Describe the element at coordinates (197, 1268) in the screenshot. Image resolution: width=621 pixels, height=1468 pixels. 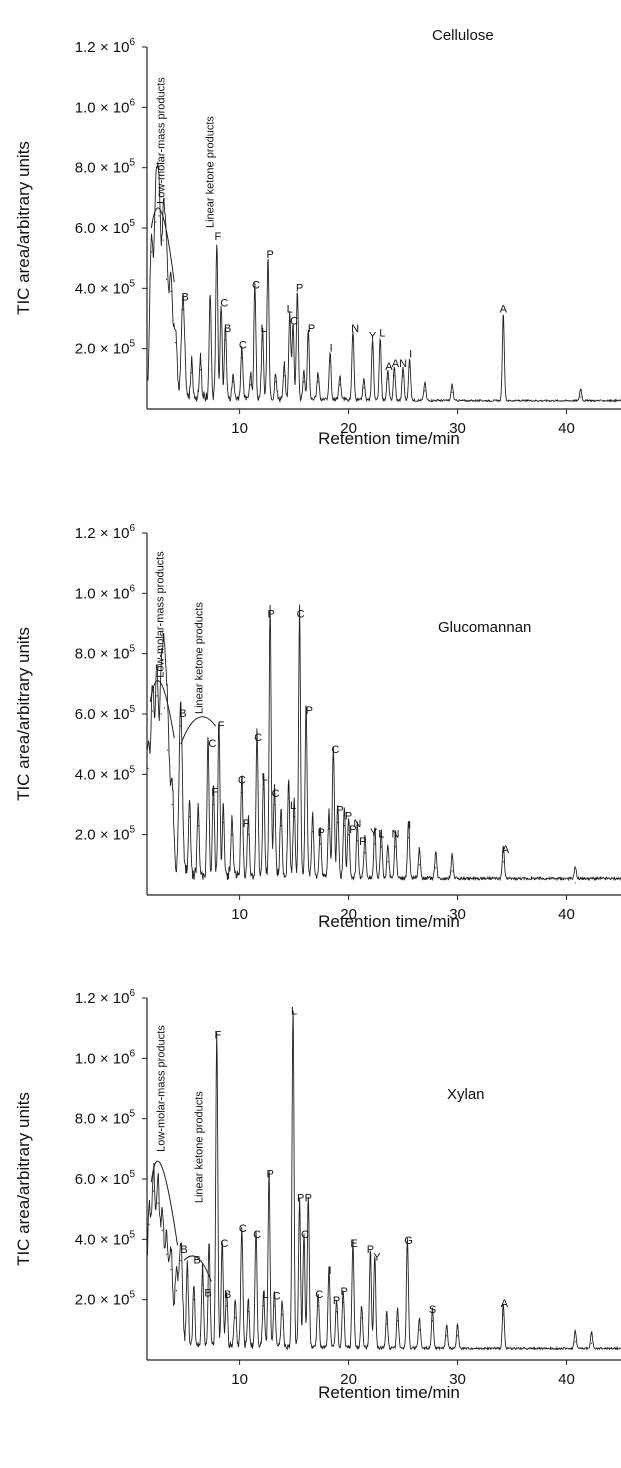
I see `linear-ketone-bracket` at that location.